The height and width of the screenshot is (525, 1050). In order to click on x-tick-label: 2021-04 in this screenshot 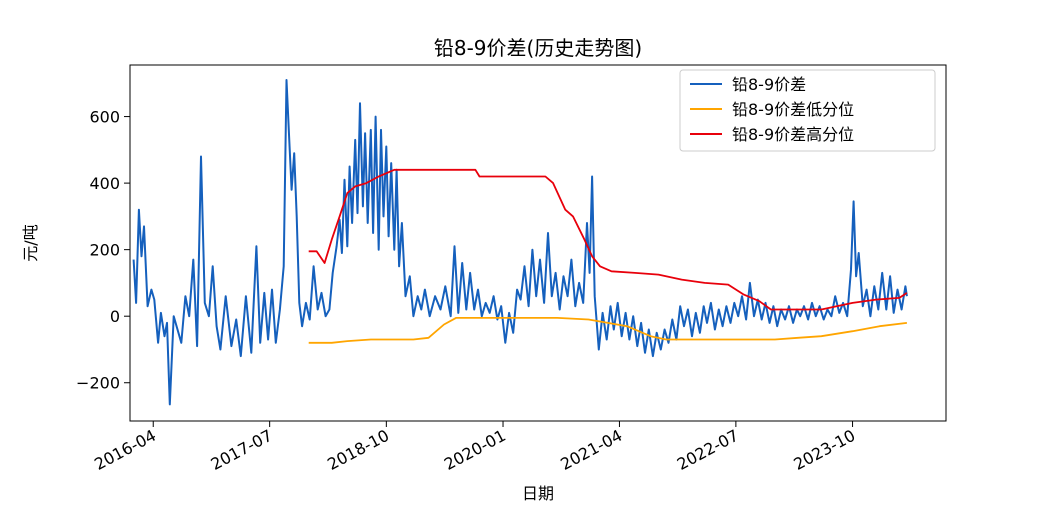, I will do `click(591, 450)`.